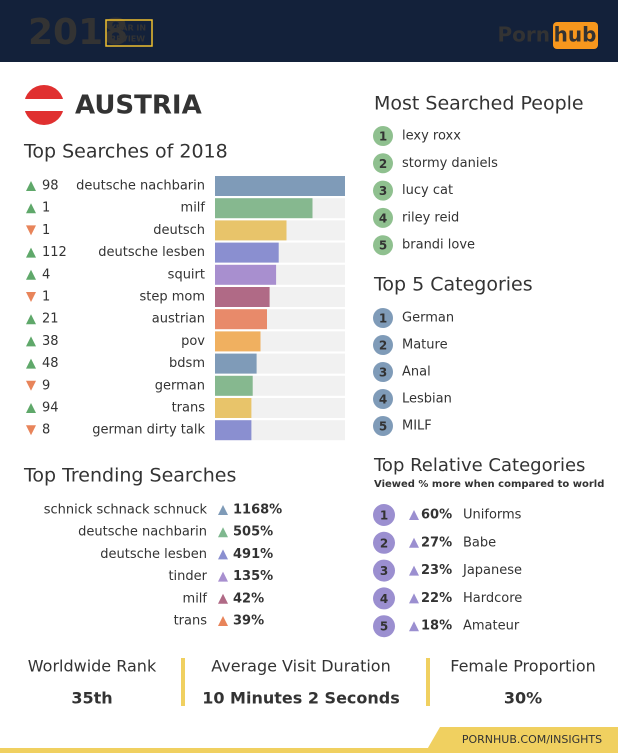 This screenshot has width=618, height=753. What do you see at coordinates (417, 426) in the screenshot?
I see `list-item: MILF` at bounding box center [417, 426].